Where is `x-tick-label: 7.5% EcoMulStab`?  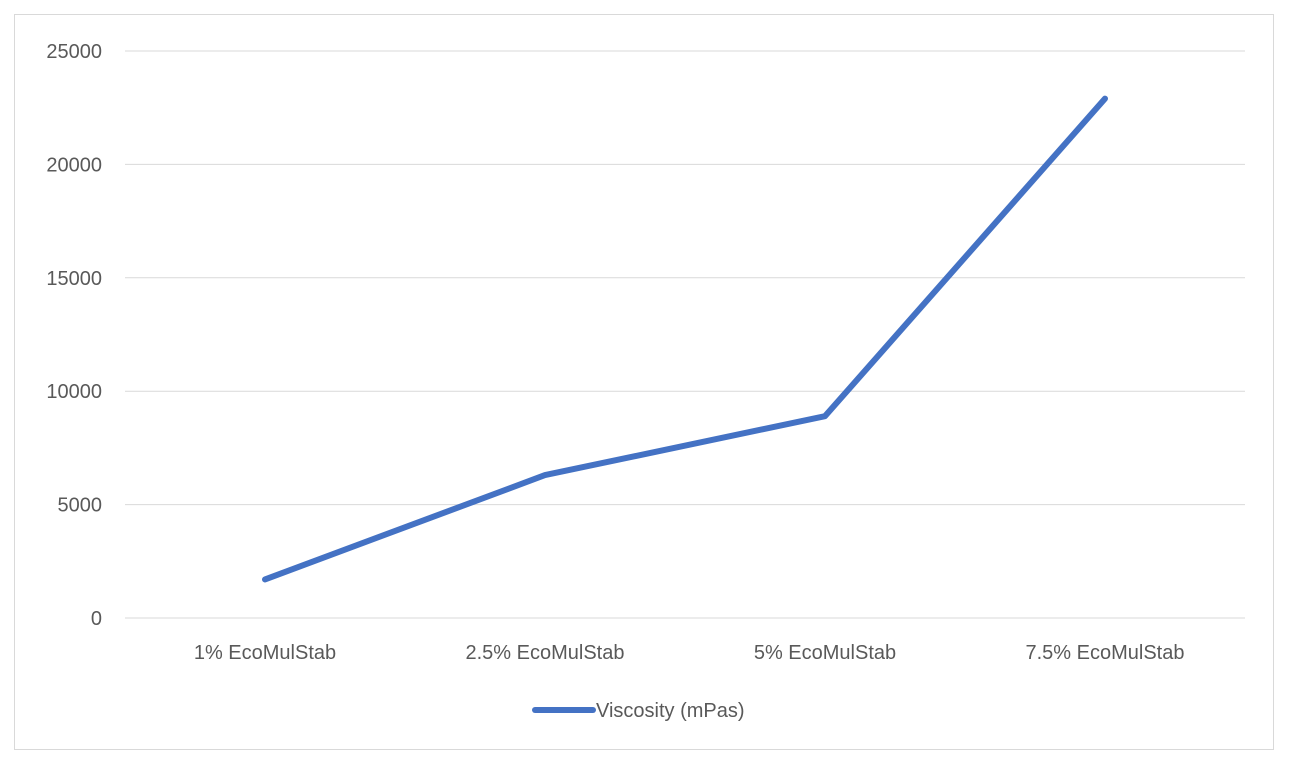
x-tick-label: 7.5% EcoMulStab is located at coordinates (1105, 653).